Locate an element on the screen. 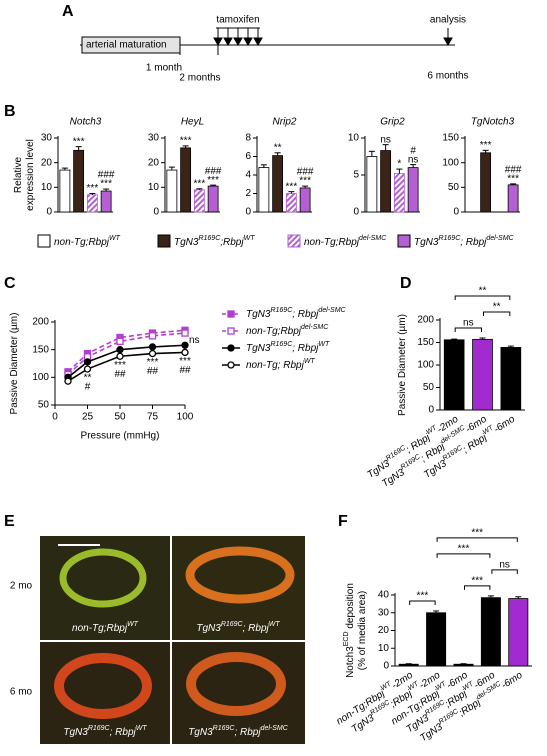  image-caption: non-Tg;RbpjWT is located at coordinates (105, 627).